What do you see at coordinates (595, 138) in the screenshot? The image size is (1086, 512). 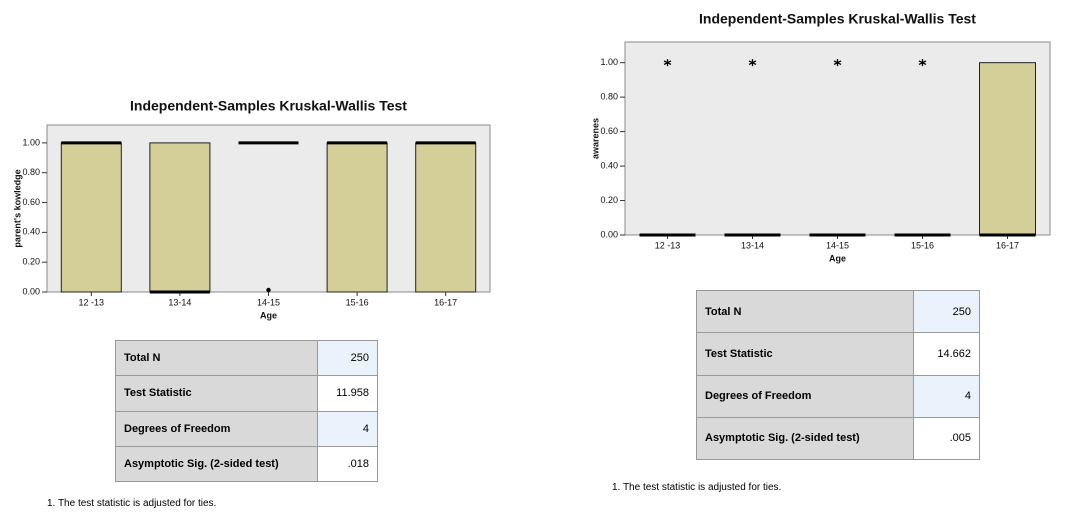 I see `y-axis-label: awarenes` at bounding box center [595, 138].